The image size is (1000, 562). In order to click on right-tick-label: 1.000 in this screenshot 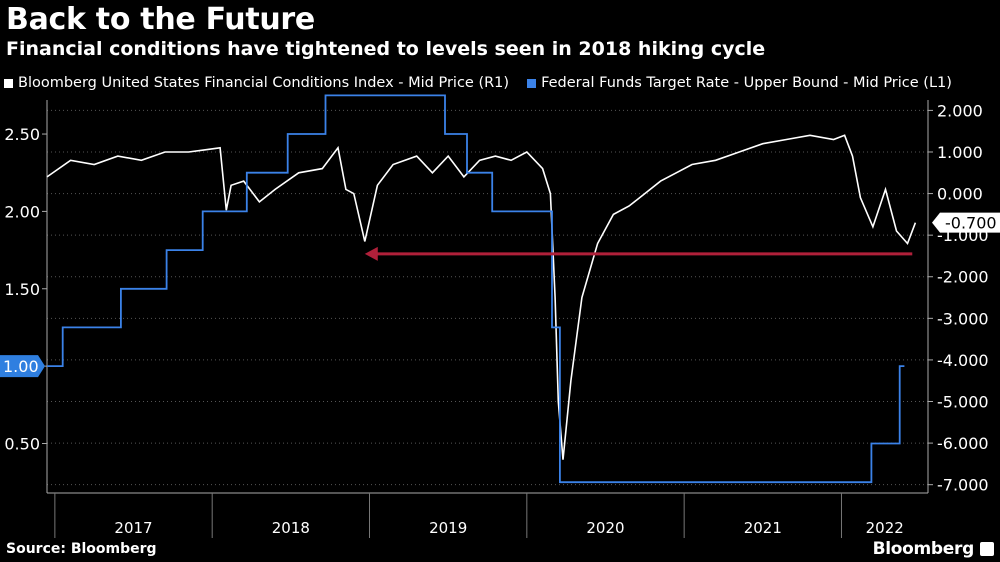, I will do `click(960, 152)`.